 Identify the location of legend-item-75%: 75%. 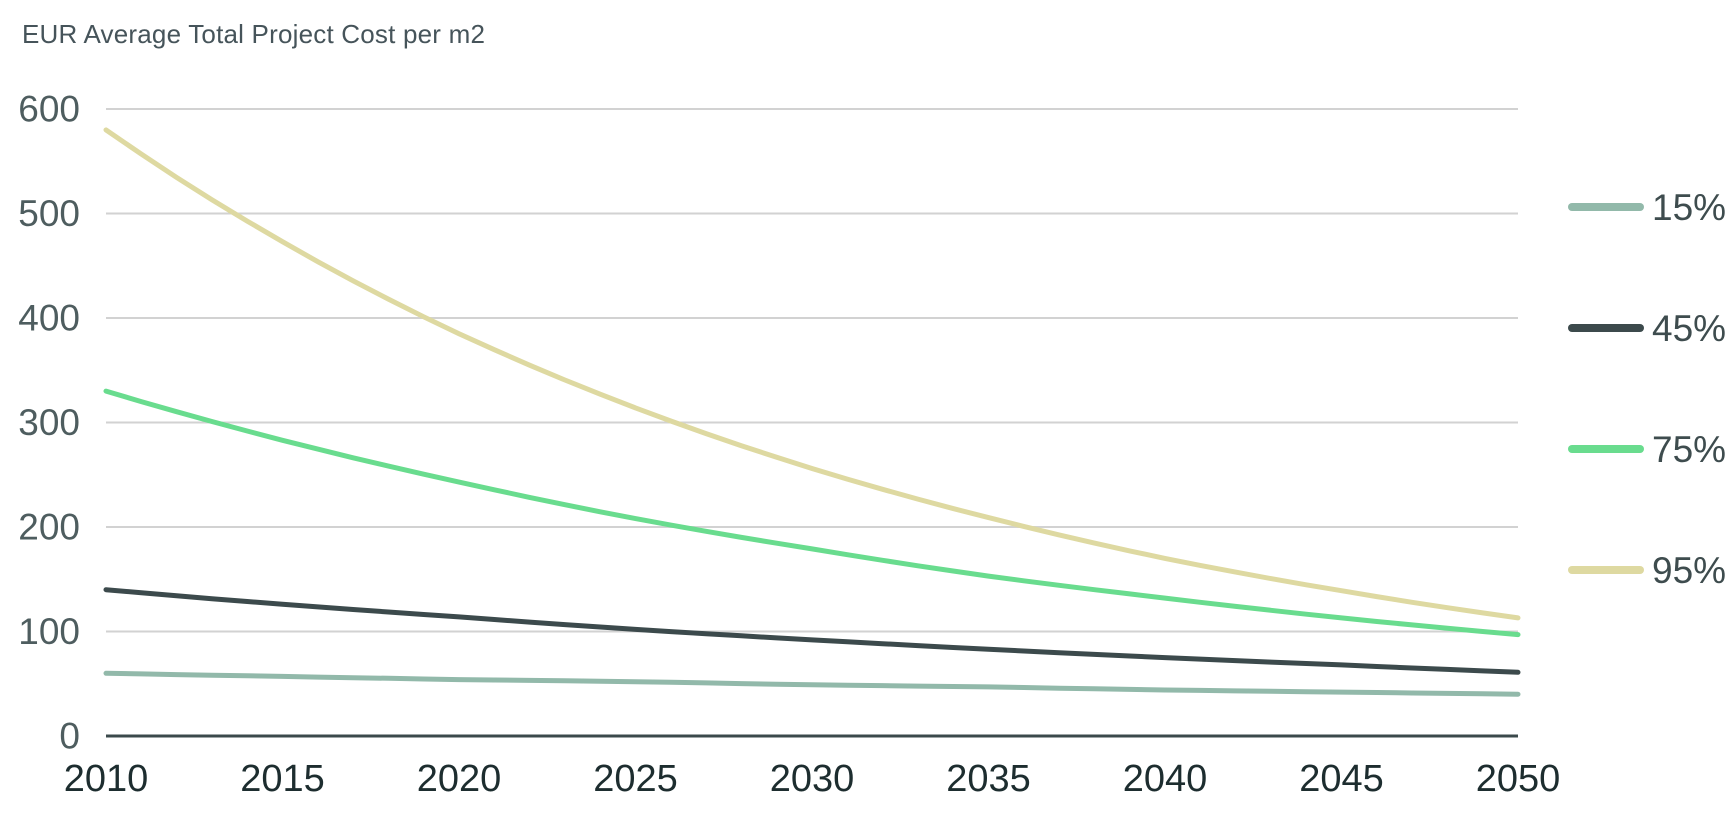
(1647, 449).